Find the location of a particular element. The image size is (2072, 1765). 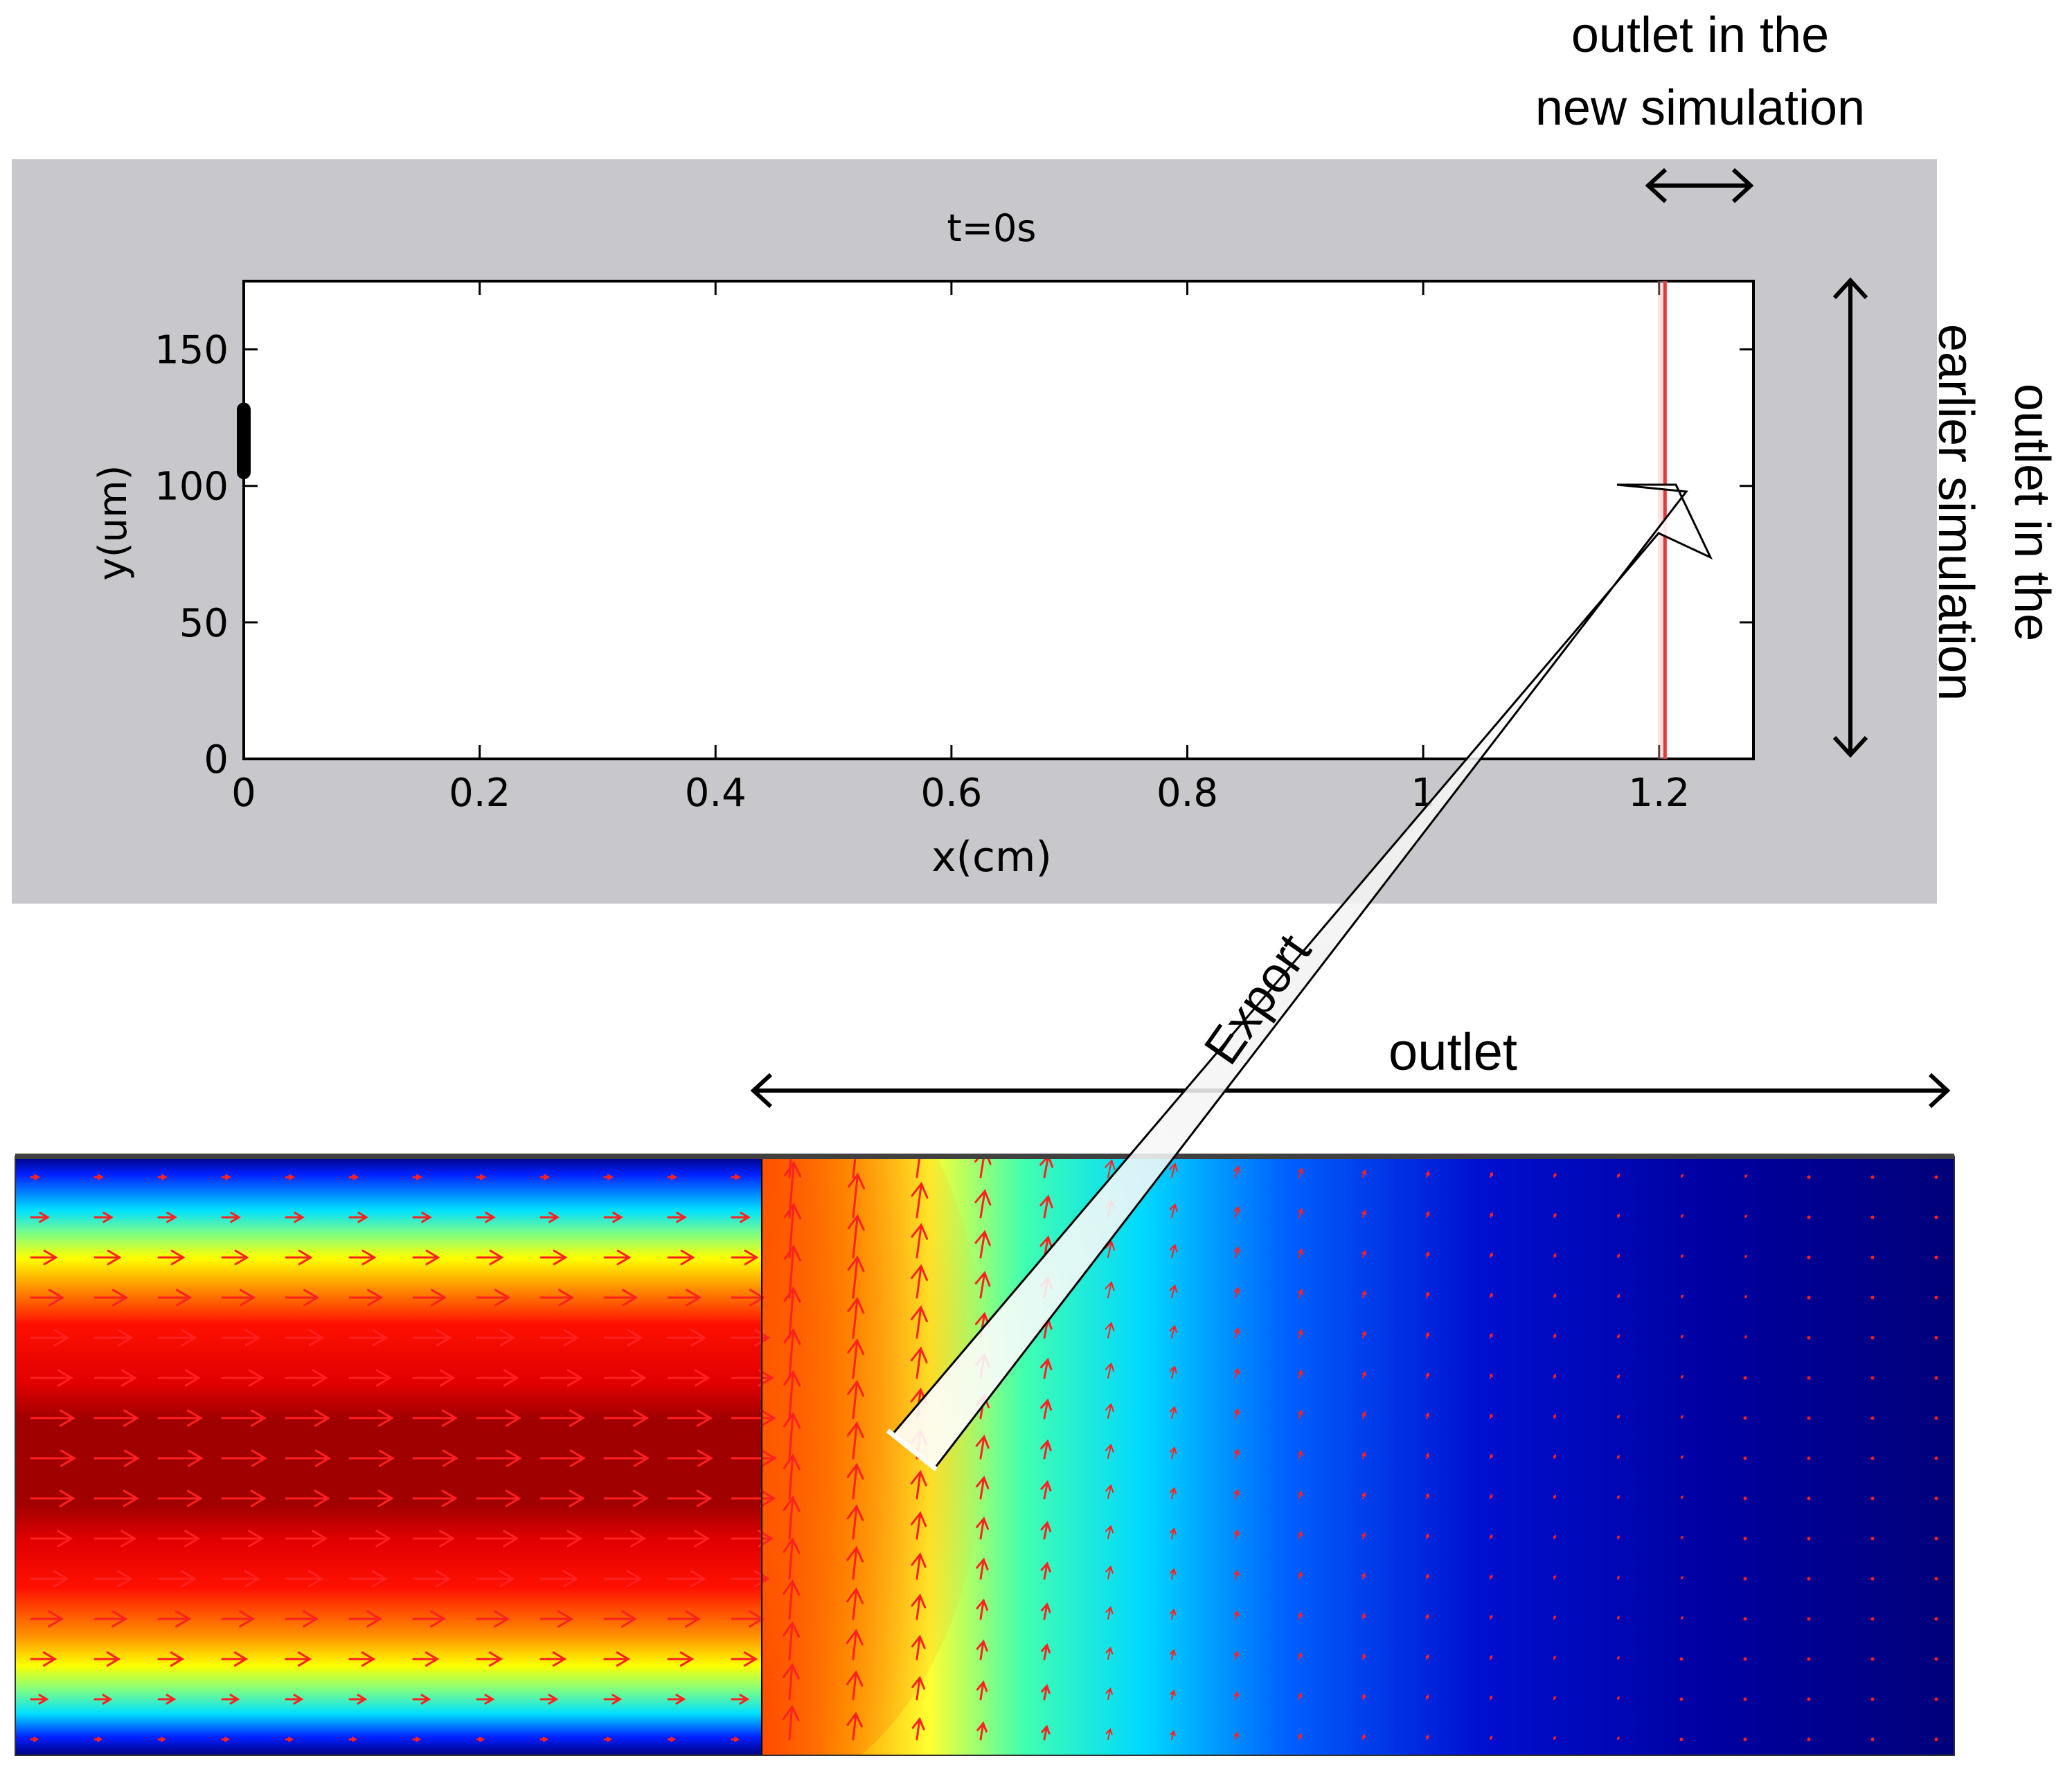

earlier-outlet-label-line1: outlet in the is located at coordinates (2032, 512).